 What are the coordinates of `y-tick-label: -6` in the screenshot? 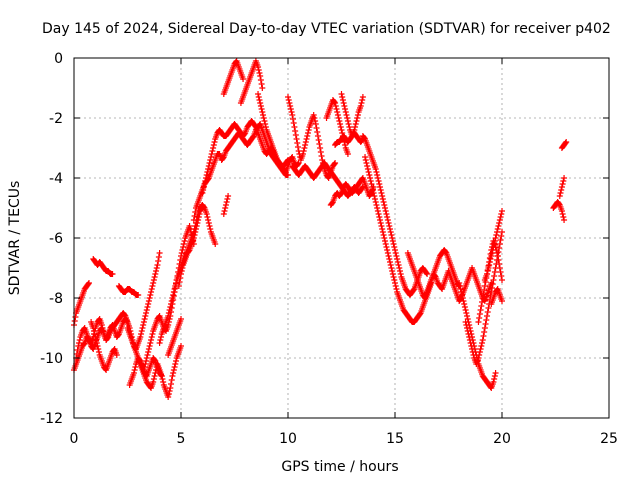 It's located at (56, 239).